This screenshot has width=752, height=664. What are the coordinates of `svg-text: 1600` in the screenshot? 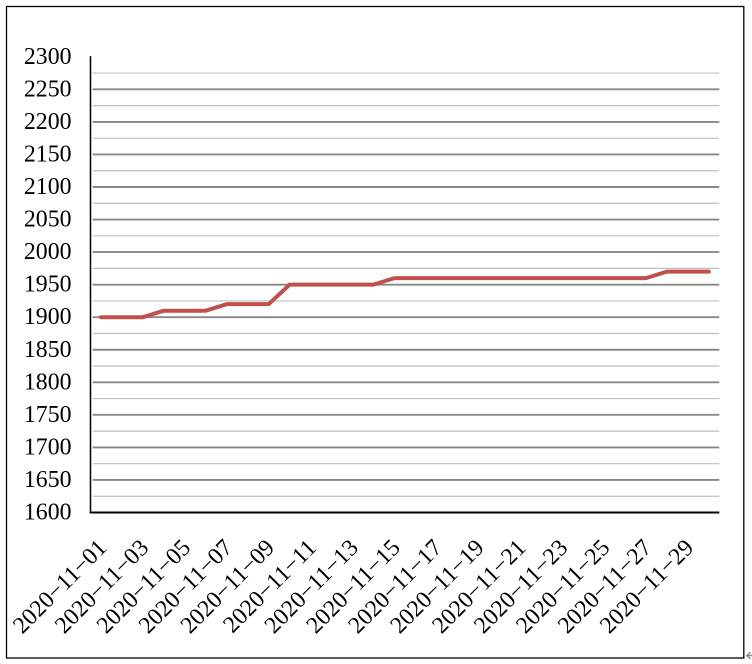 It's located at (48, 513).